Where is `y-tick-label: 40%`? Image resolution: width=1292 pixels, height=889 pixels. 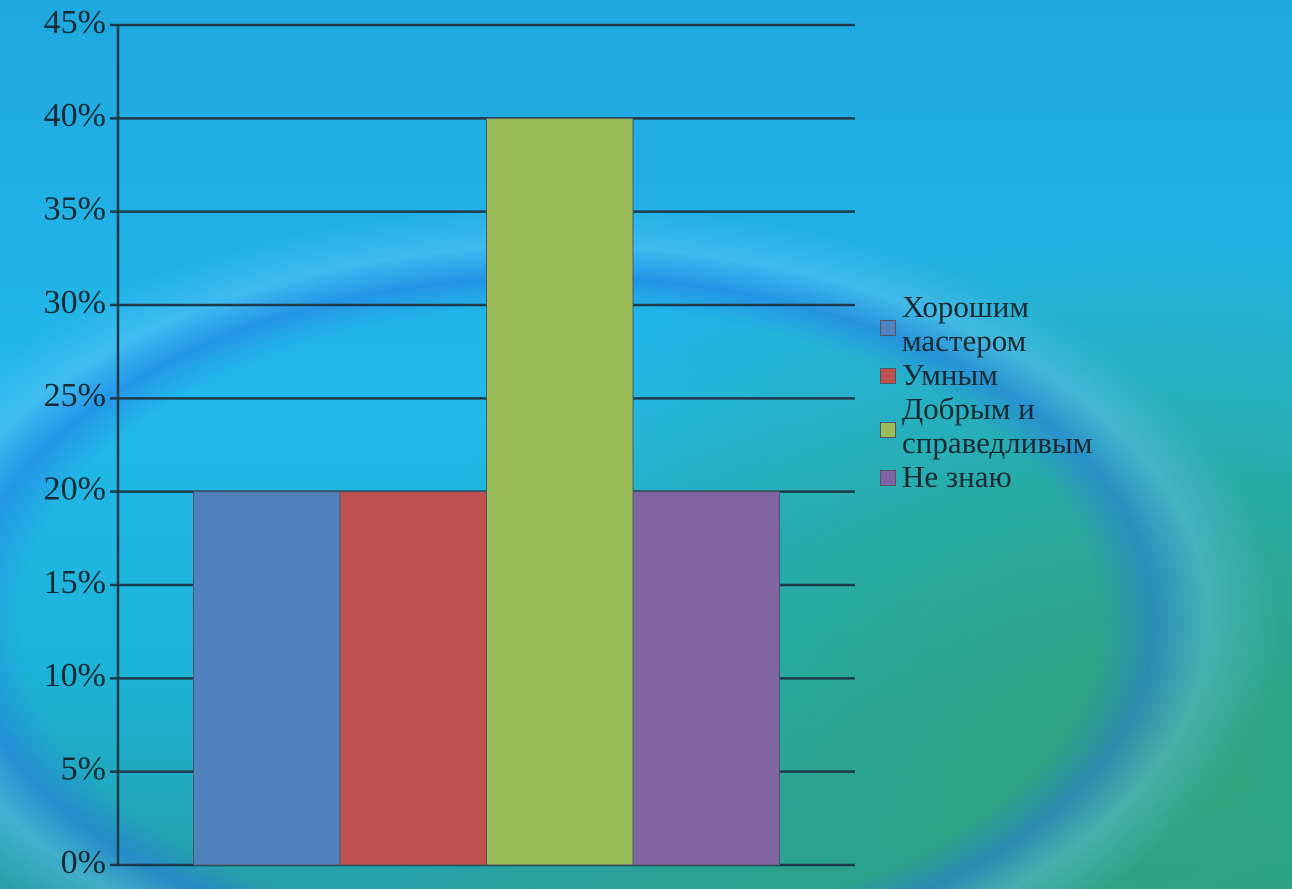 y-tick-label: 40% is located at coordinates (75, 115).